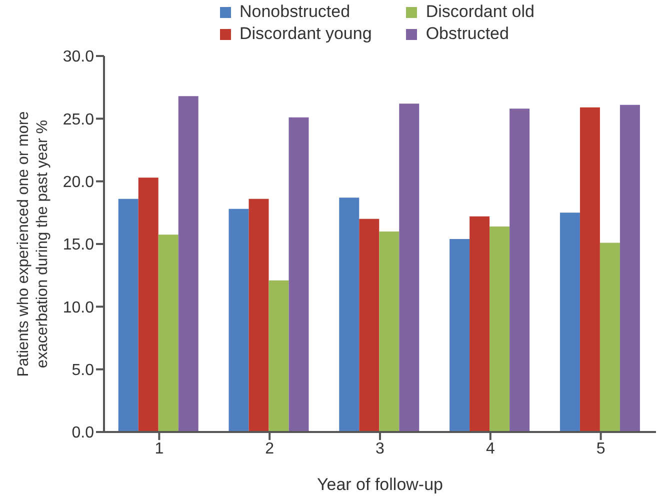  What do you see at coordinates (480, 12) in the screenshot?
I see `legend-label: Discordant old` at bounding box center [480, 12].